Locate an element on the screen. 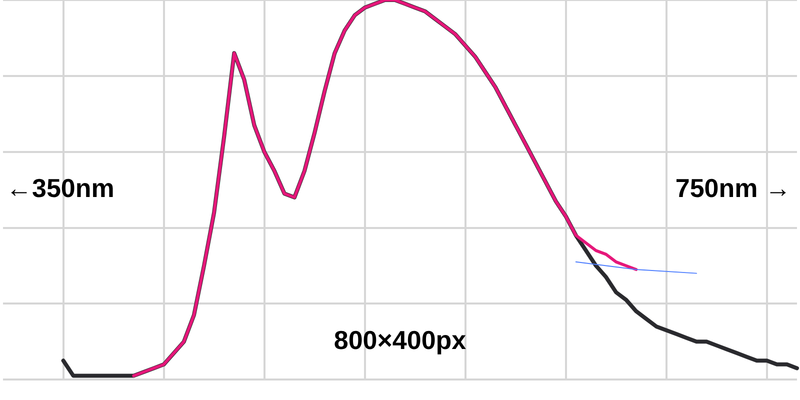  annotation: 800×400px is located at coordinates (400, 339).